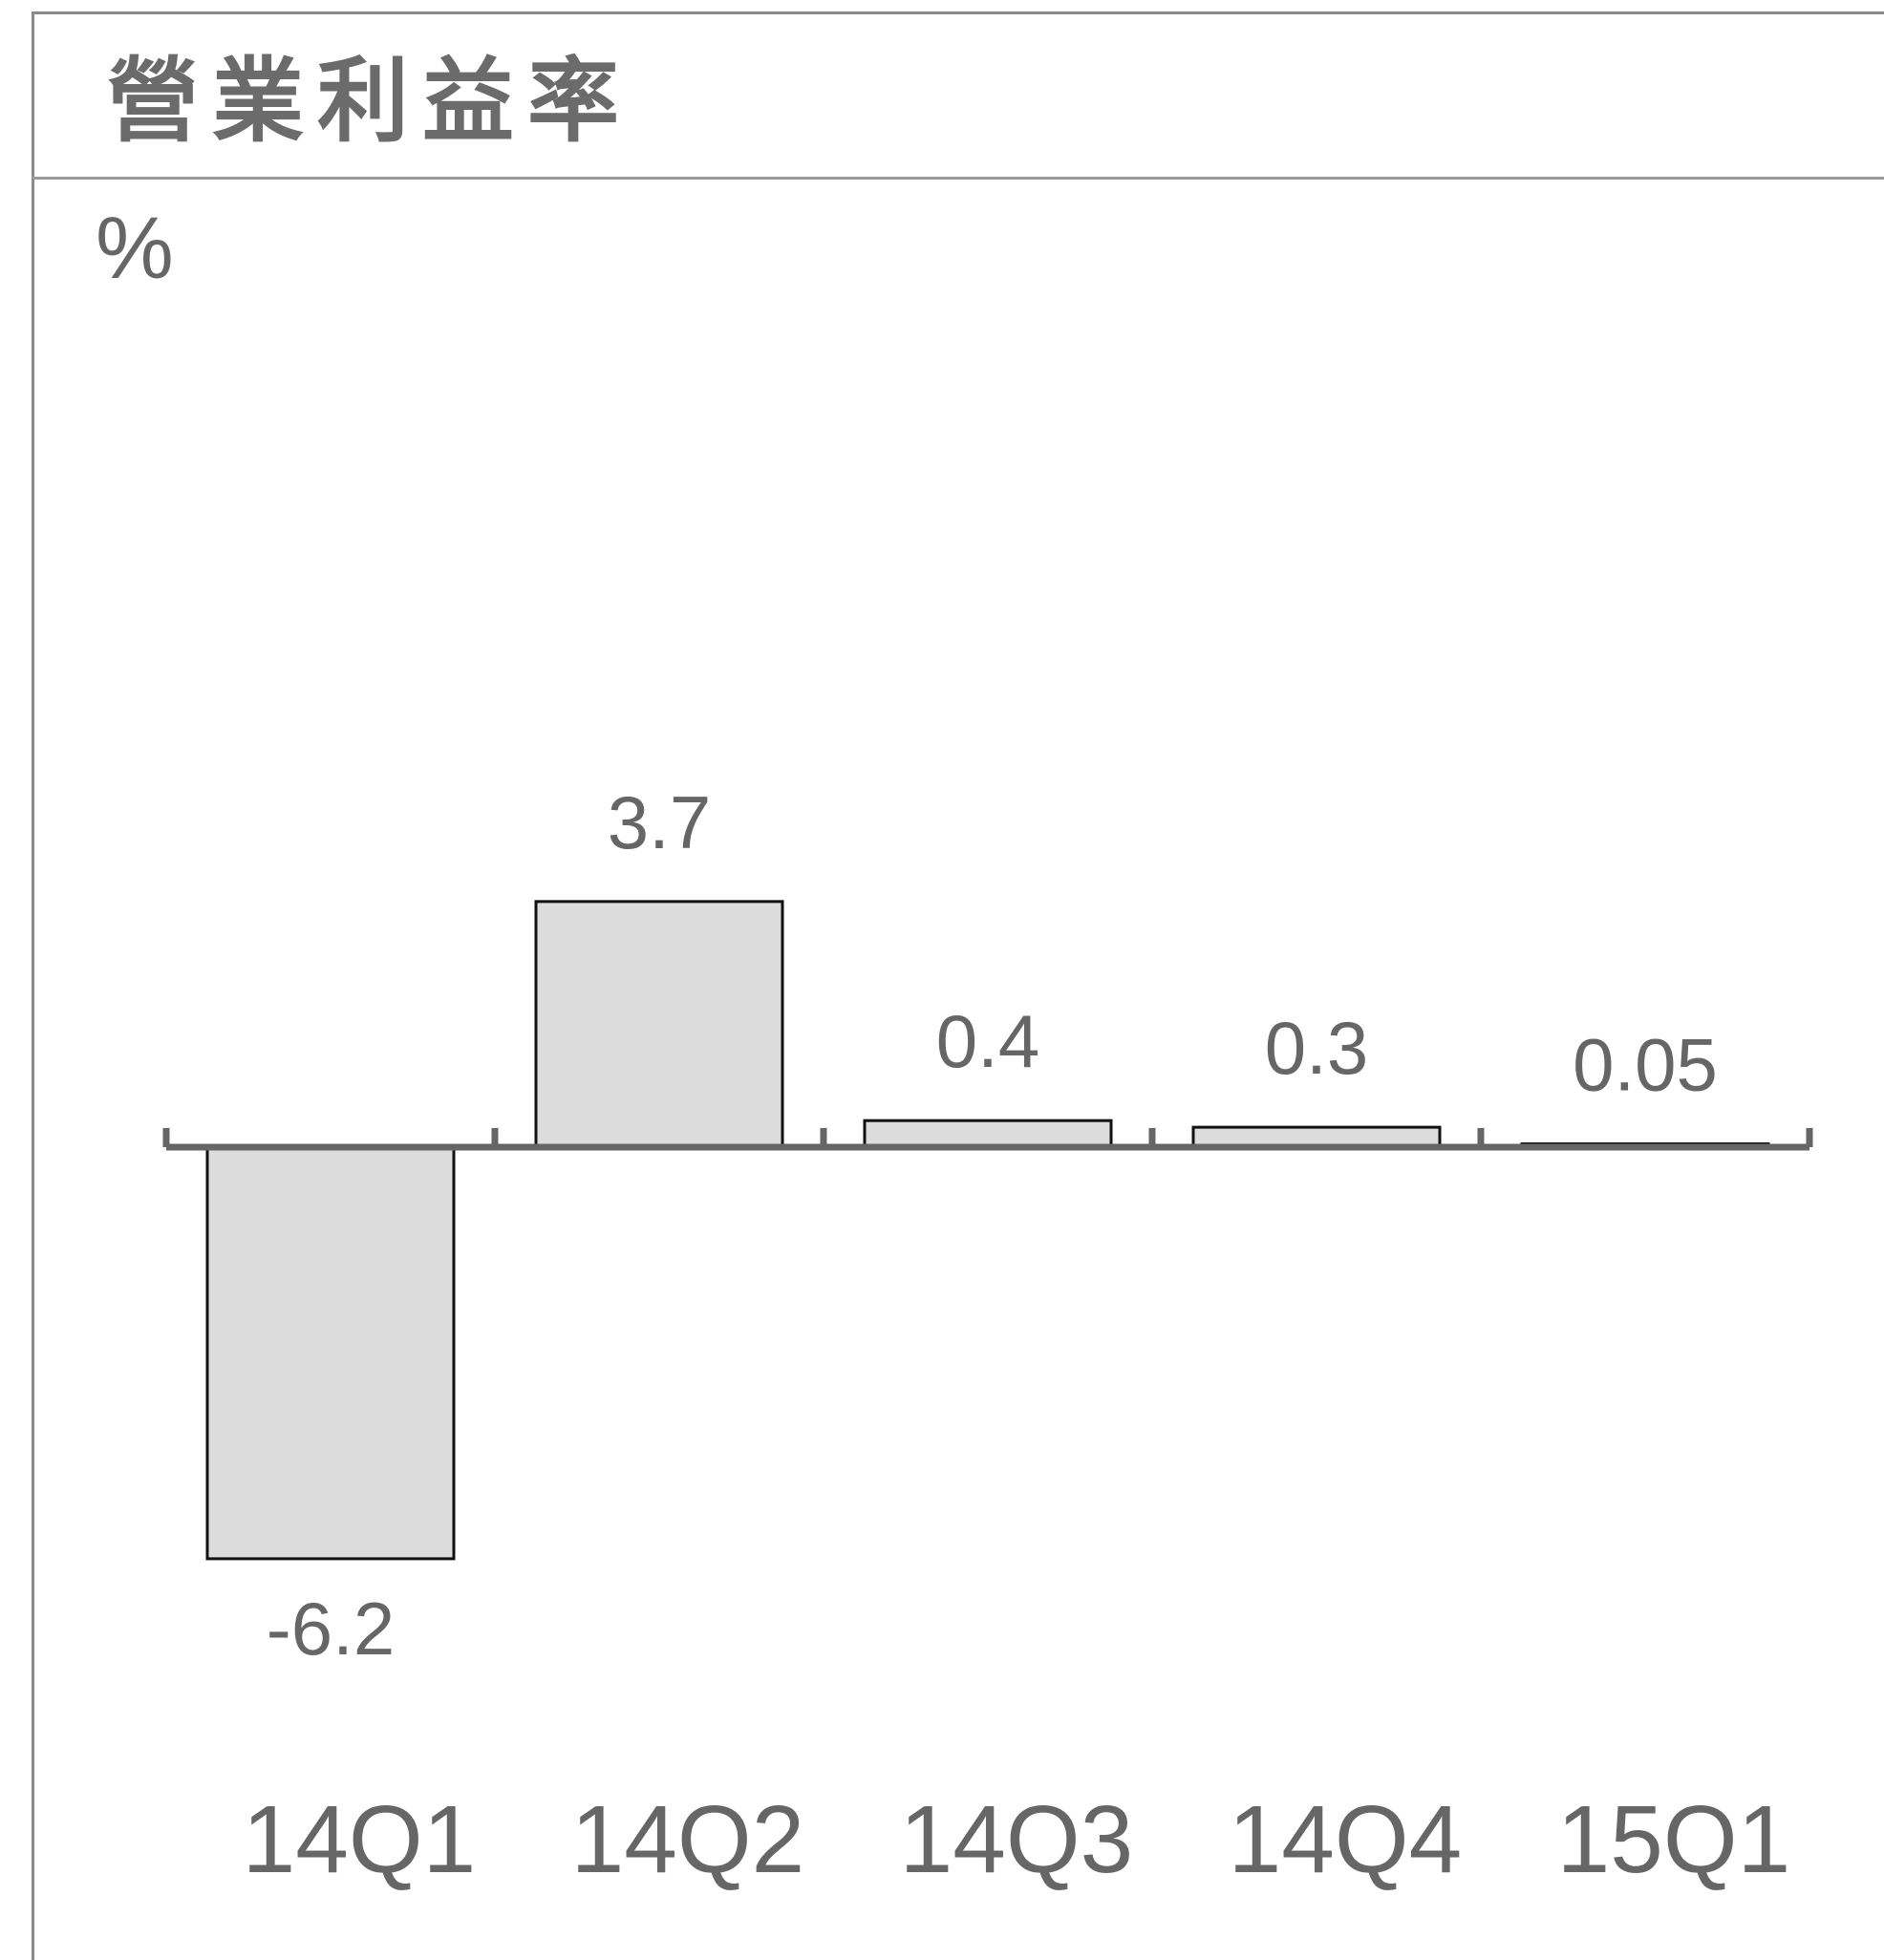  I want to click on x-tick-label-14q4: 14Q4, so click(1346, 1839).